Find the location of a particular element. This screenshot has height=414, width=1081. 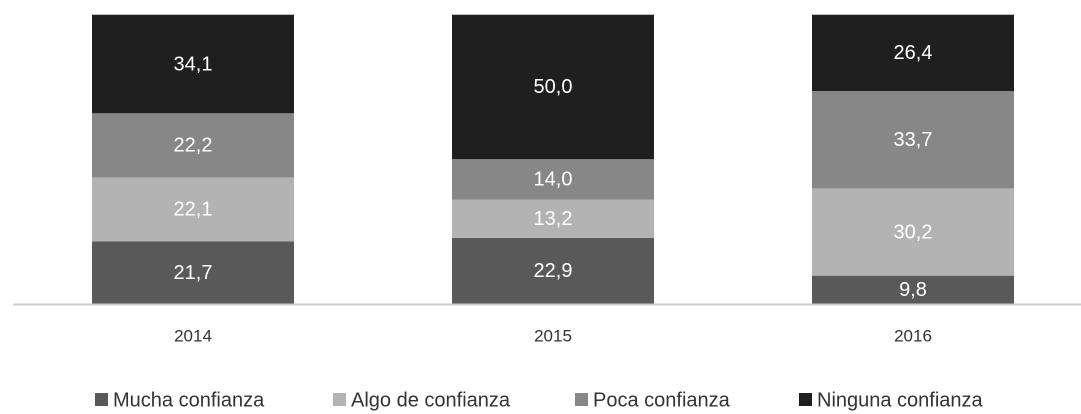

data-label: 22,2 is located at coordinates (193, 146).